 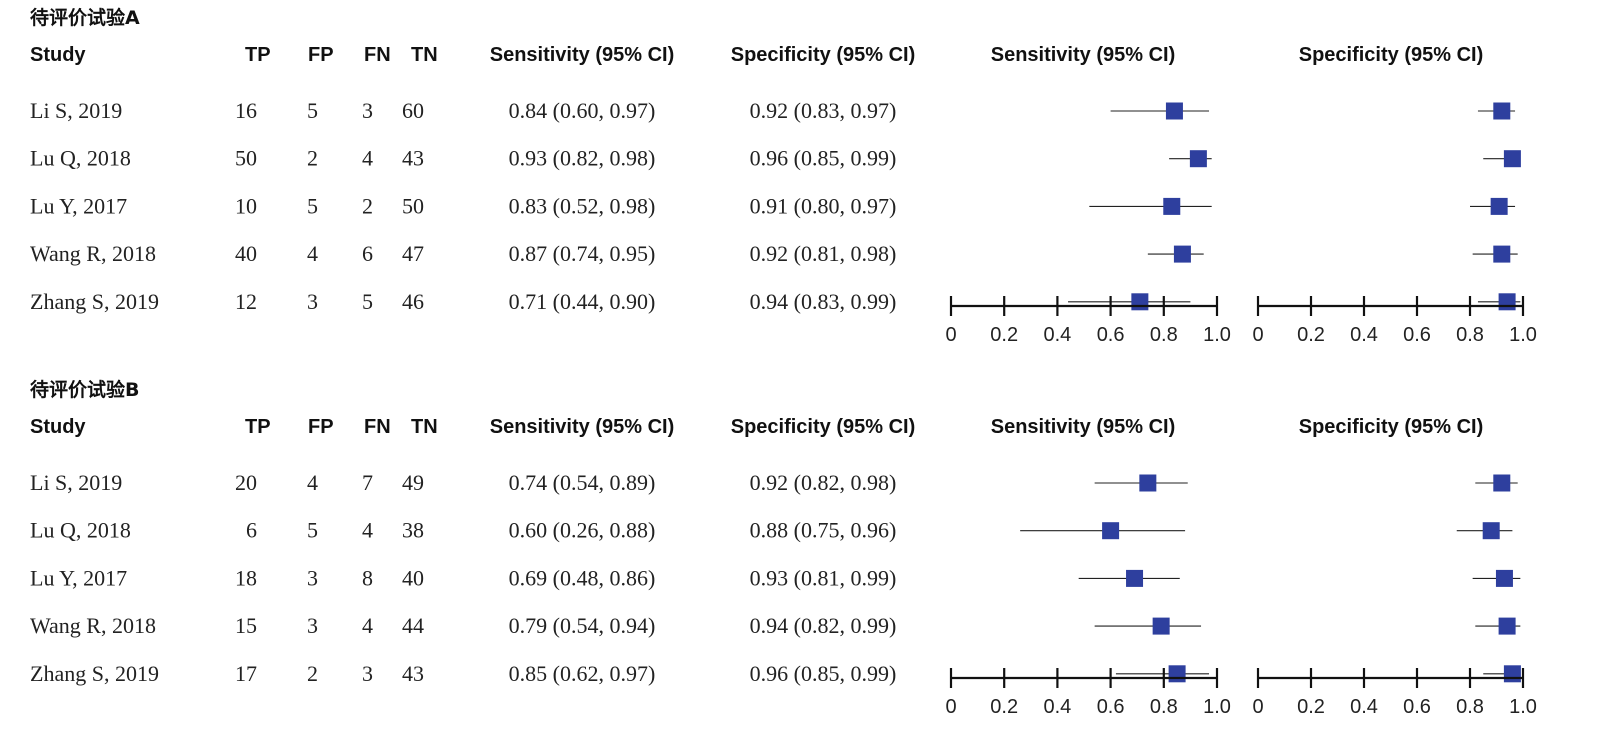 What do you see at coordinates (413, 625) in the screenshot?
I see `tn-value: 44` at bounding box center [413, 625].